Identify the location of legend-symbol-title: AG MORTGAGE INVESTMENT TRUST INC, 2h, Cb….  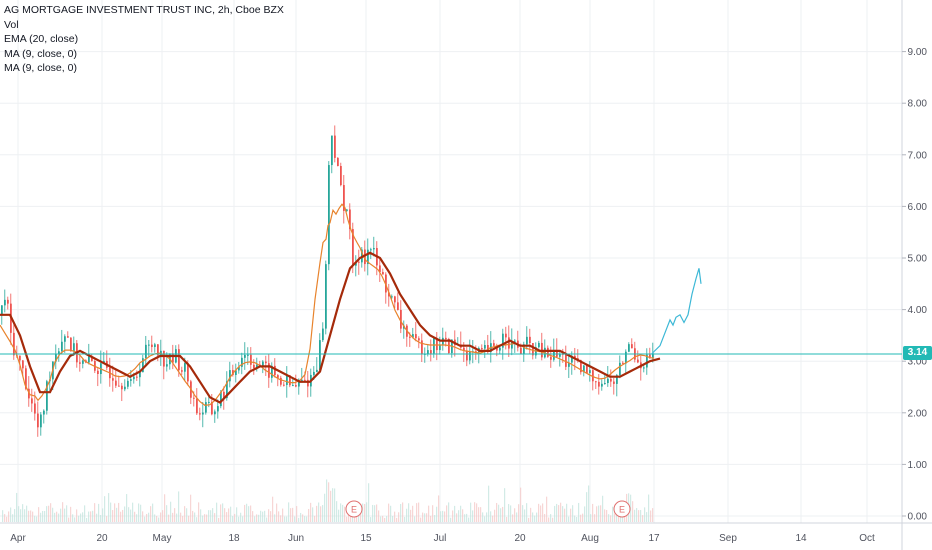
(144, 10).